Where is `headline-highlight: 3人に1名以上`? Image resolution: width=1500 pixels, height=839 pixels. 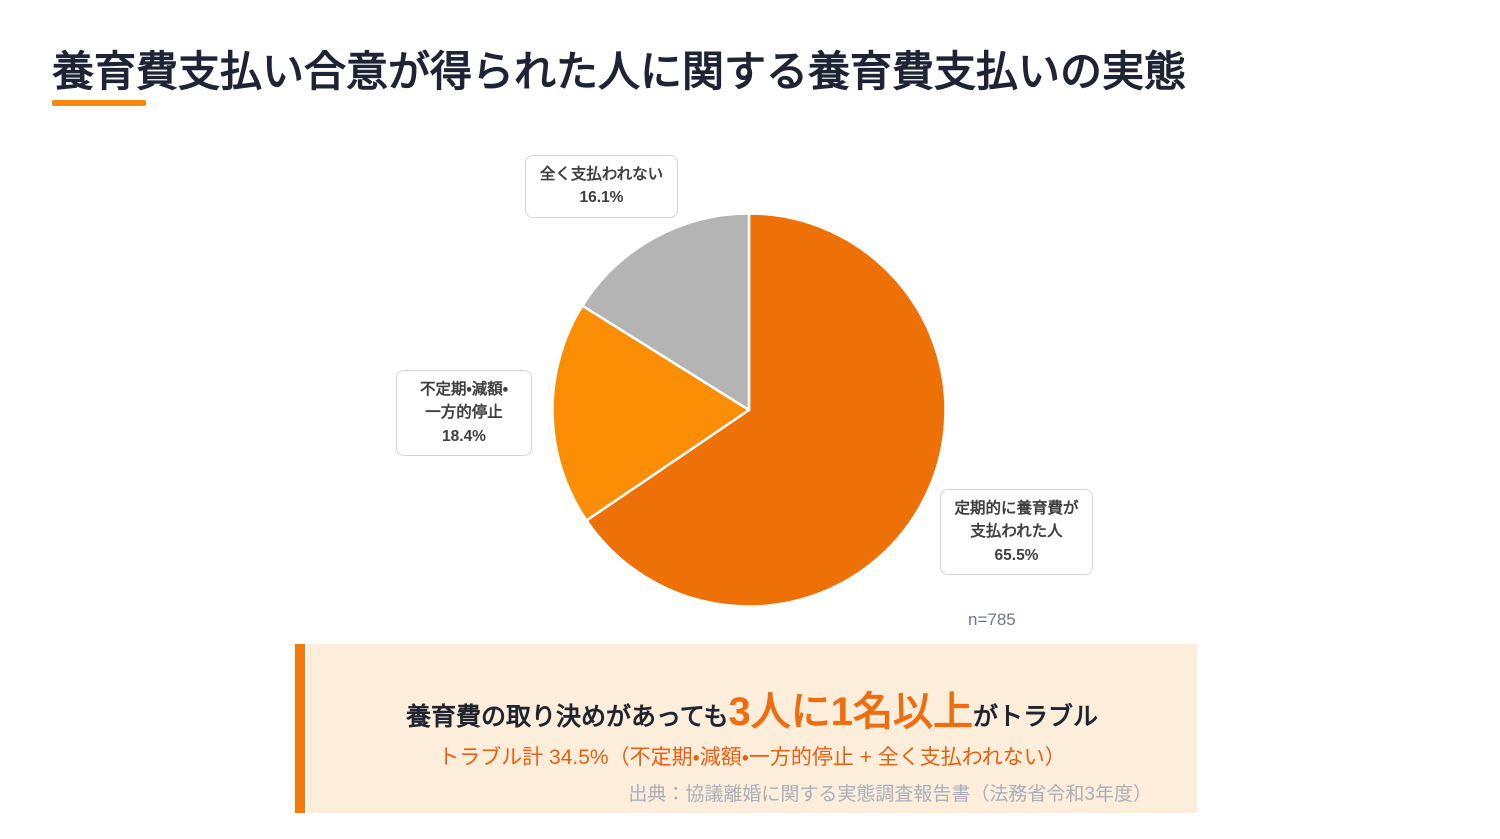
headline-highlight: 3人に1名以上 is located at coordinates (851, 712).